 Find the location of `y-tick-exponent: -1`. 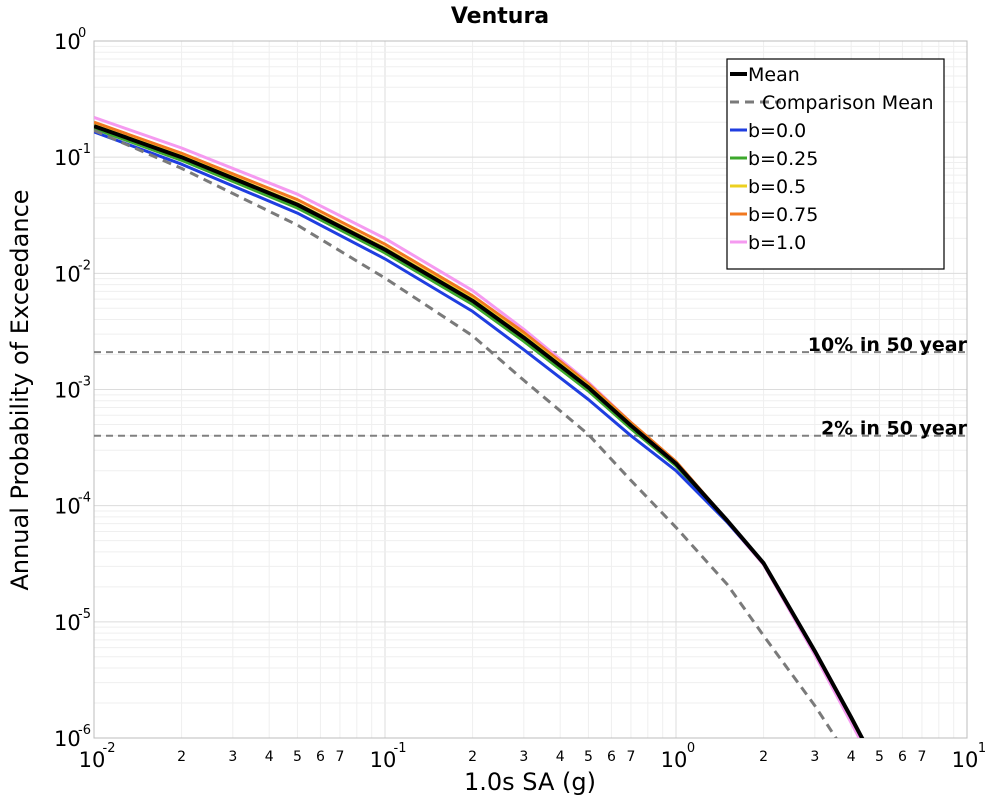

y-tick-exponent: -1 is located at coordinates (84, 149).